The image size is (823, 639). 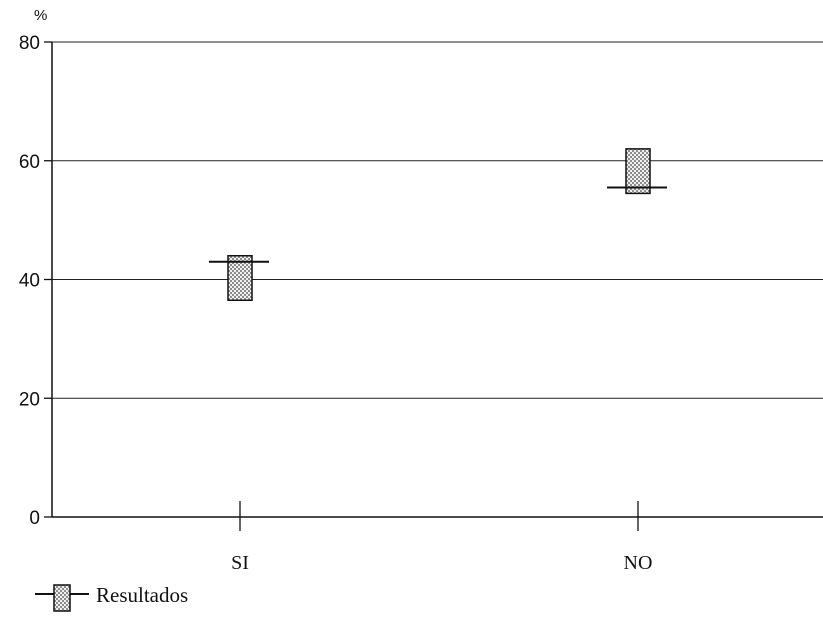 I want to click on data-marks, so click(x=438, y=225).